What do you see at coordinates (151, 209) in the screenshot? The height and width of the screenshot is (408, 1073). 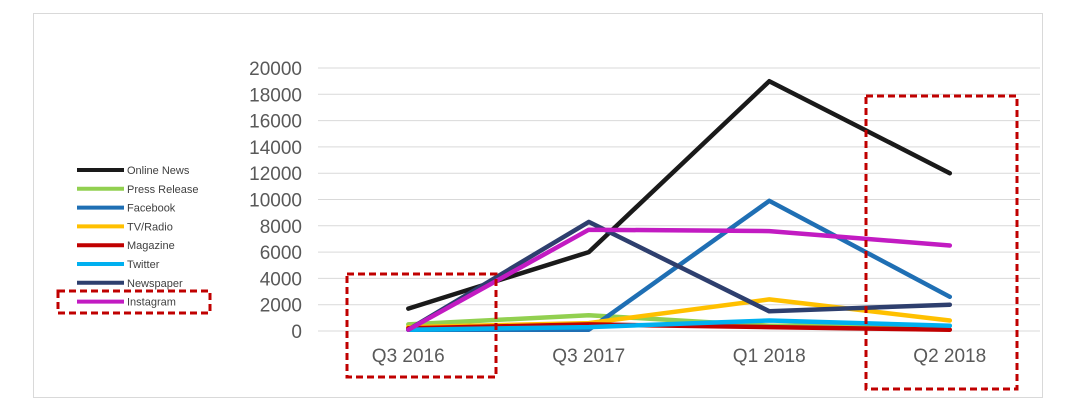 I see `legend-label: Facebook` at bounding box center [151, 209].